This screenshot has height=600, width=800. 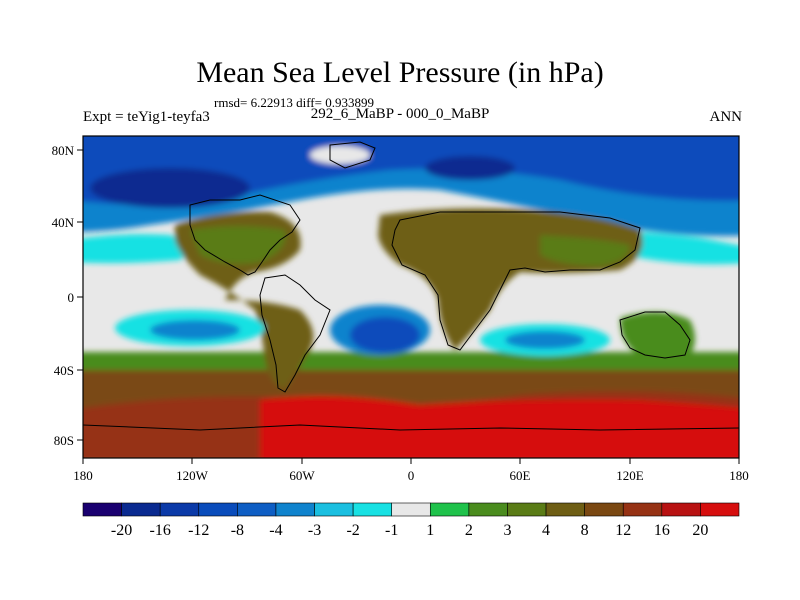 What do you see at coordinates (121, 530) in the screenshot?
I see `colorbar-label: -20` at bounding box center [121, 530].